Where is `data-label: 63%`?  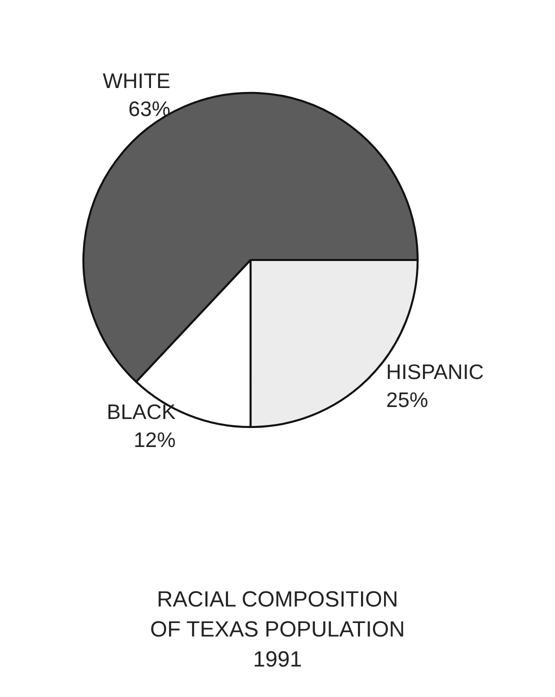
data-label: 63% is located at coordinates (149, 110).